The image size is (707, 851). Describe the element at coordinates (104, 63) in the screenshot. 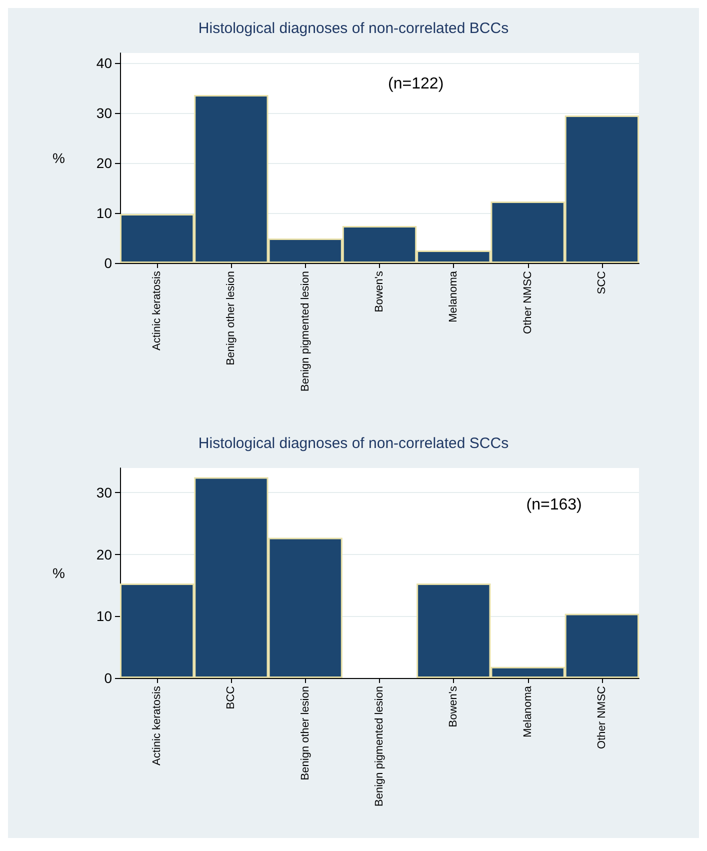

I see `y-tick-label: 40` at that location.